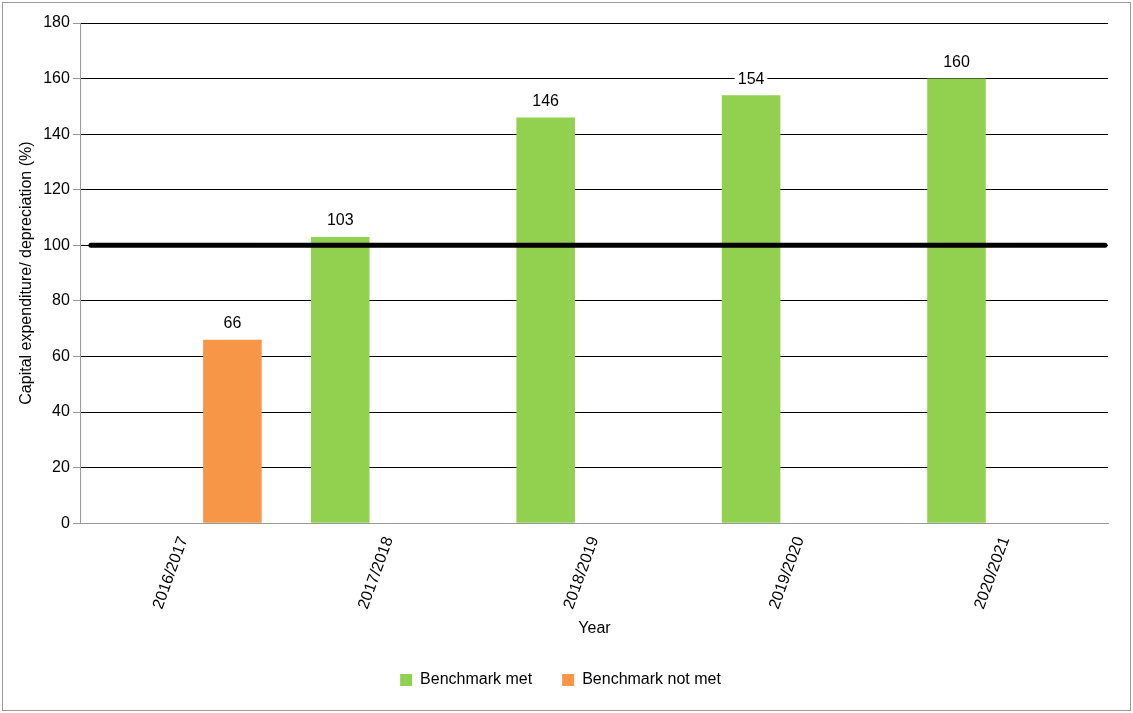 The width and height of the screenshot is (1133, 713). Describe the element at coordinates (751, 78) in the screenshot. I see `data-label: 154` at that location.